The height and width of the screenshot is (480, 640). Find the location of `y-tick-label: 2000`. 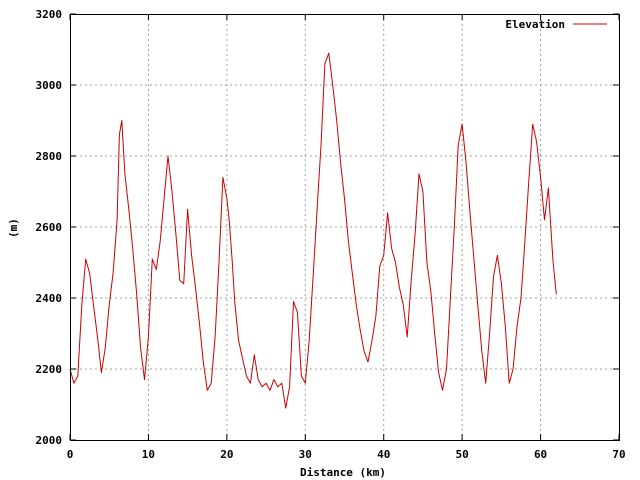

y-tick-label: 2000 is located at coordinates (49, 440).